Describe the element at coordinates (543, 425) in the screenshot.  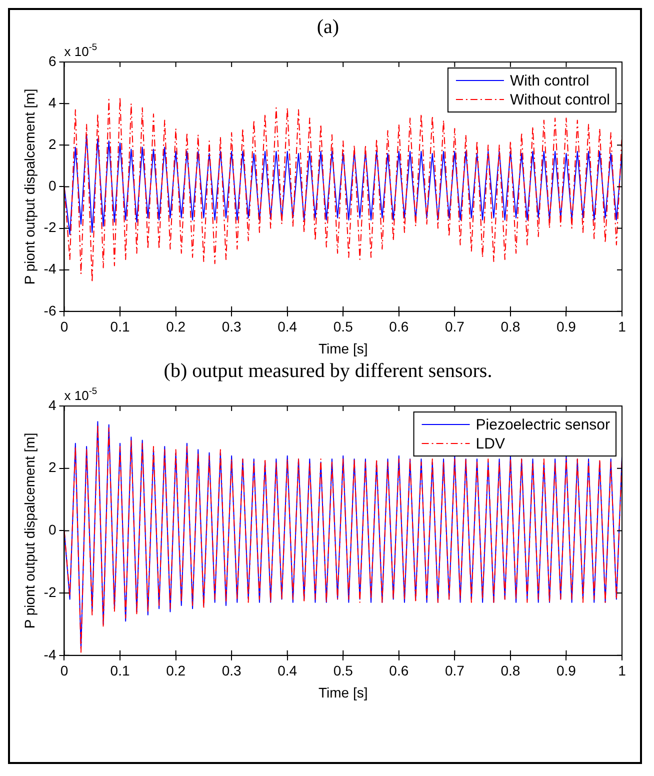
I see `legend-label: Piezoelectric sensor` at that location.